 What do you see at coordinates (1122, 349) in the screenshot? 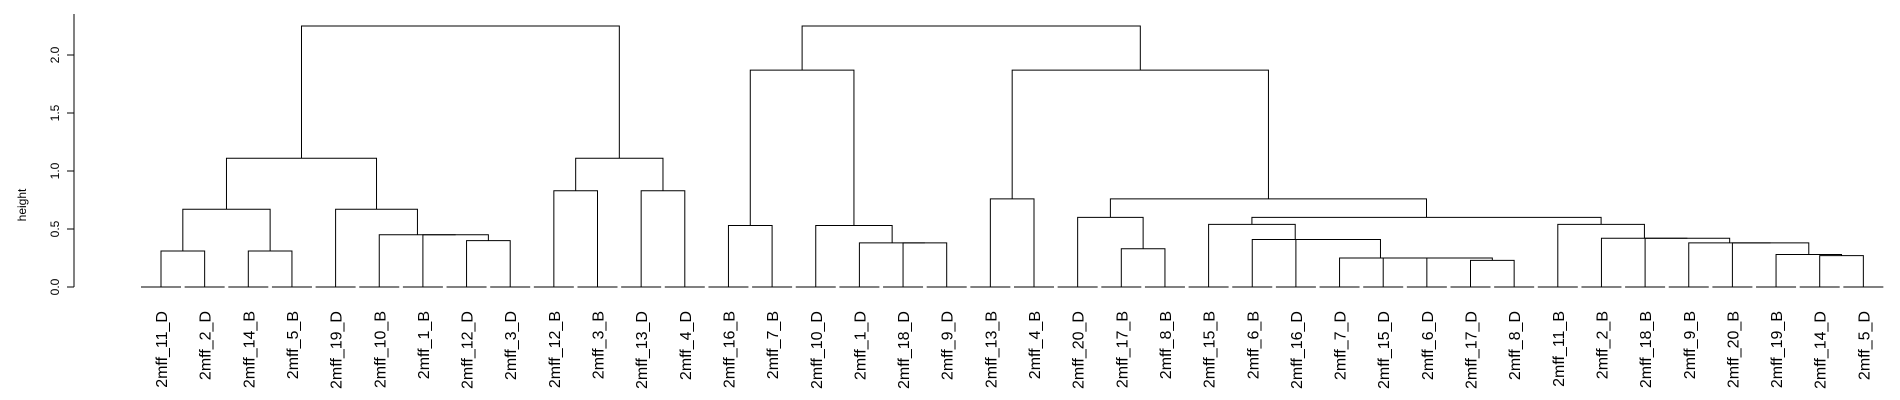
I see `leaf-label: 2mff_17_B` at bounding box center [1122, 349].